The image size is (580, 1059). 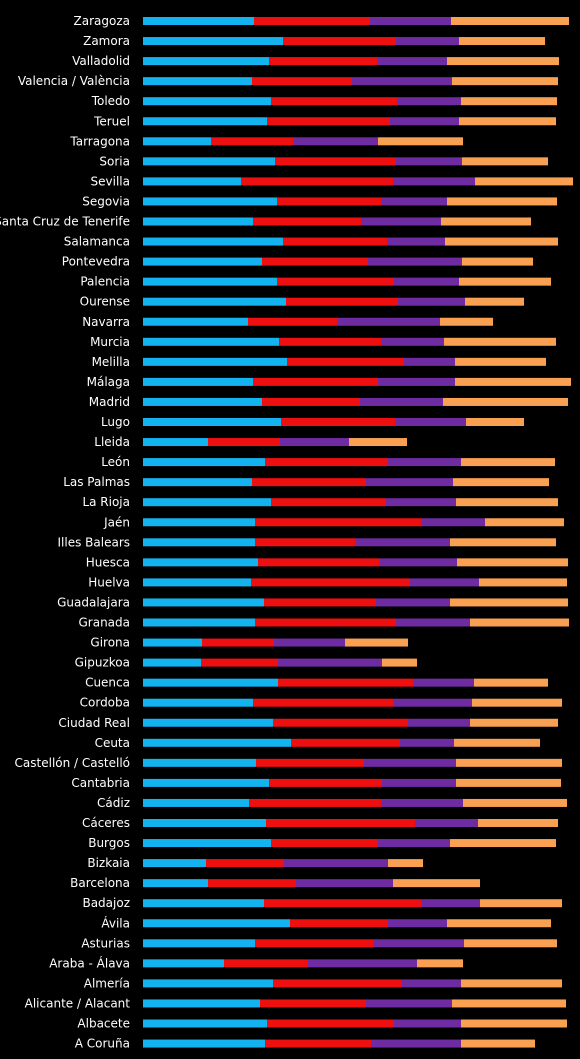 What do you see at coordinates (102, 663) in the screenshot?
I see `category-label: Gipuzkoa` at bounding box center [102, 663].